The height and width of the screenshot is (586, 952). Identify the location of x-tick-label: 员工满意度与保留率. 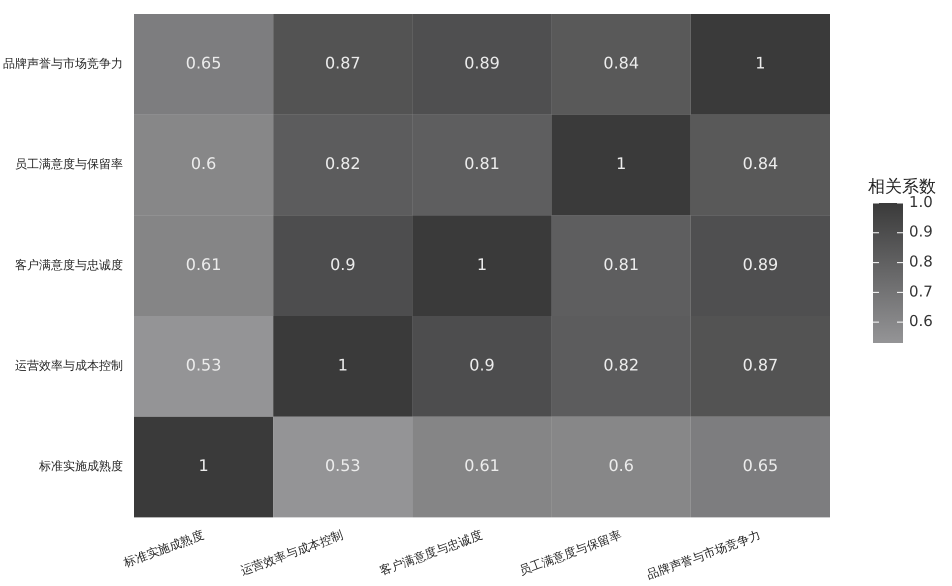
(570, 553).